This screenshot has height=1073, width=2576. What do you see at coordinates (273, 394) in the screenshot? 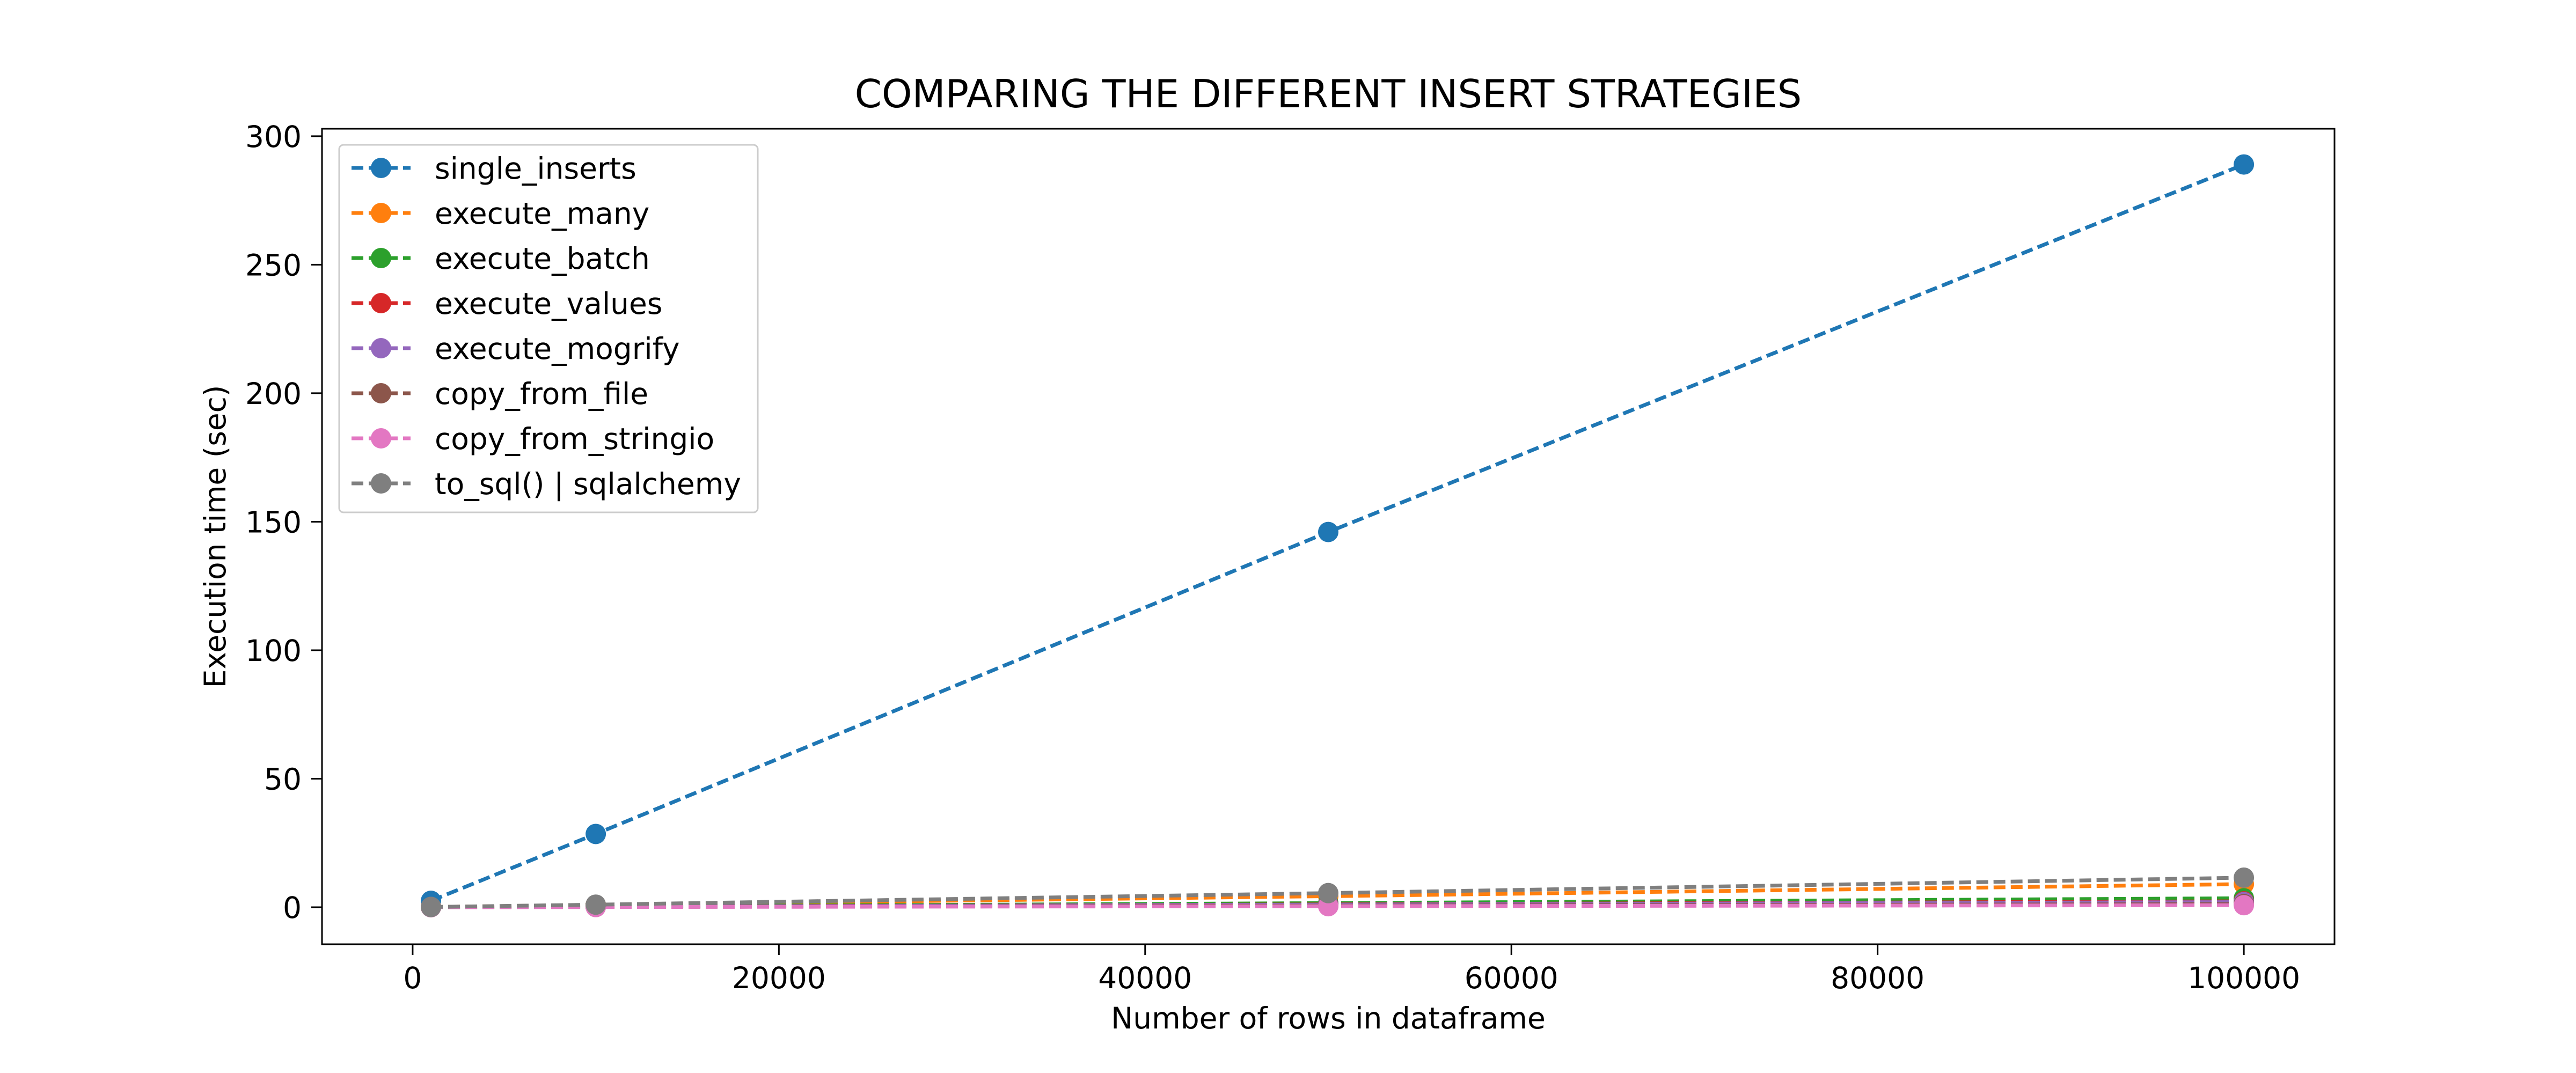
I see `y-tick-label: 200` at bounding box center [273, 394].